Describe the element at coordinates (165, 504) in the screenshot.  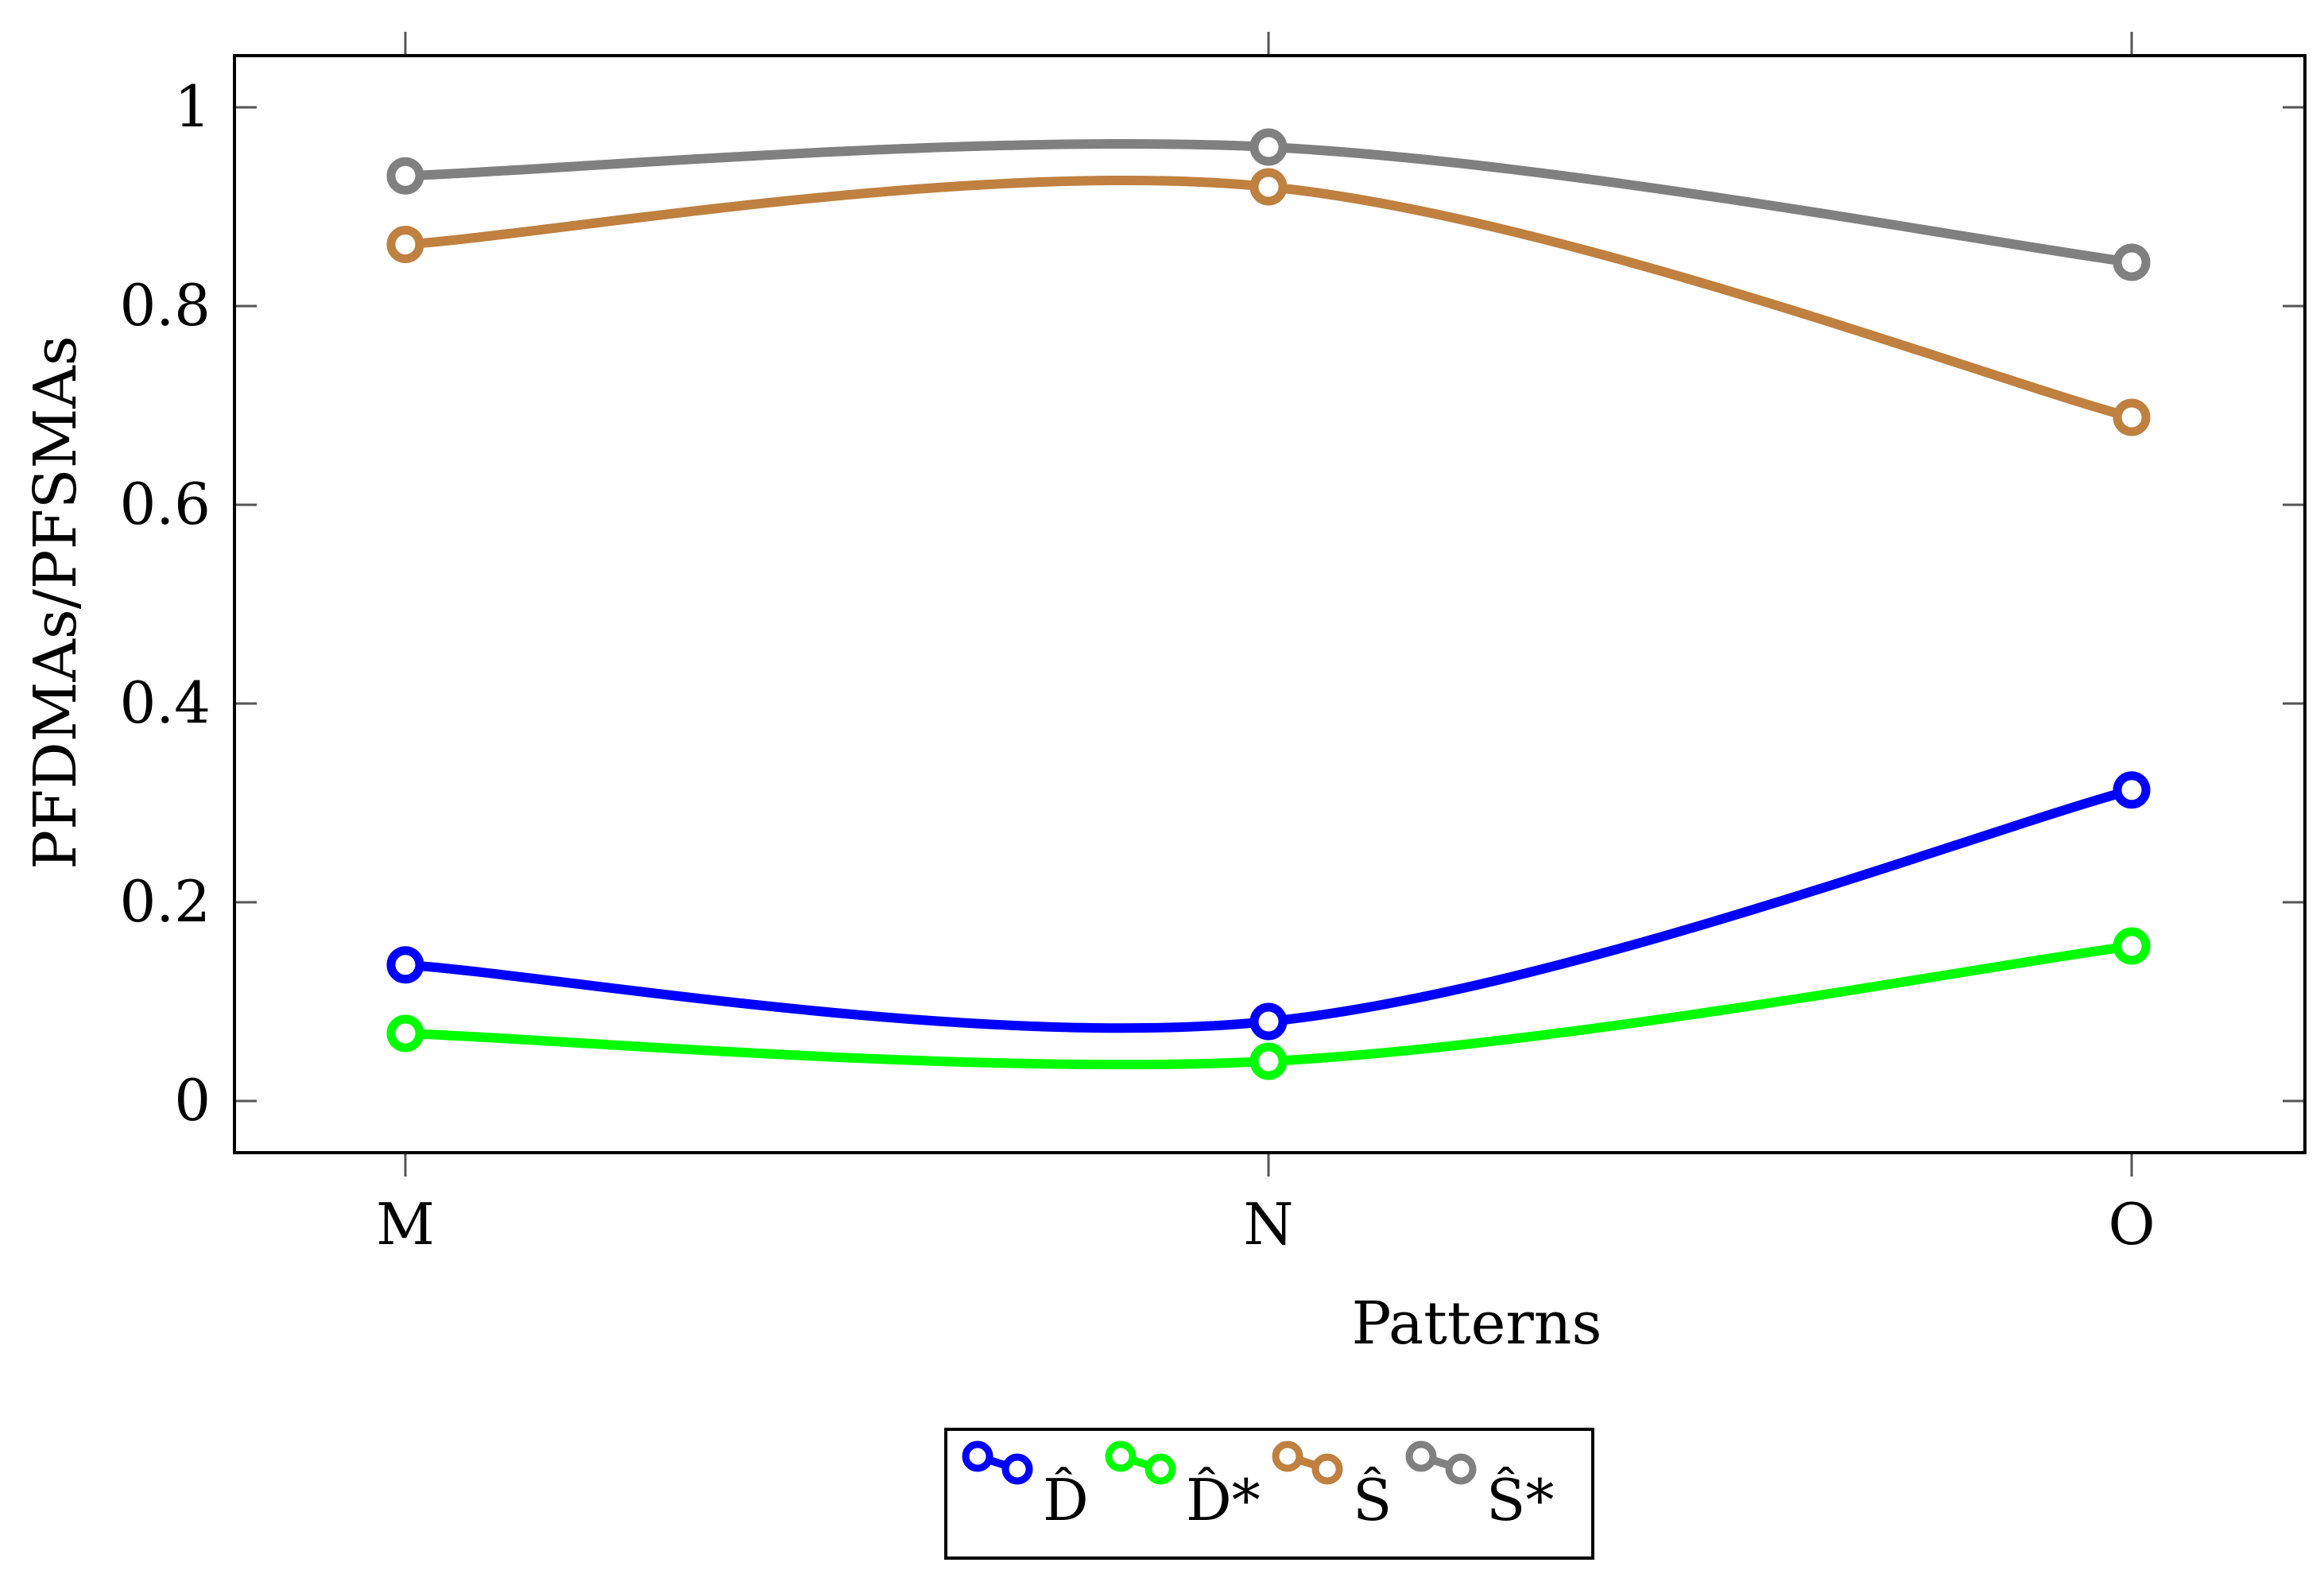
I see `y-tick-label: 0.6` at that location.